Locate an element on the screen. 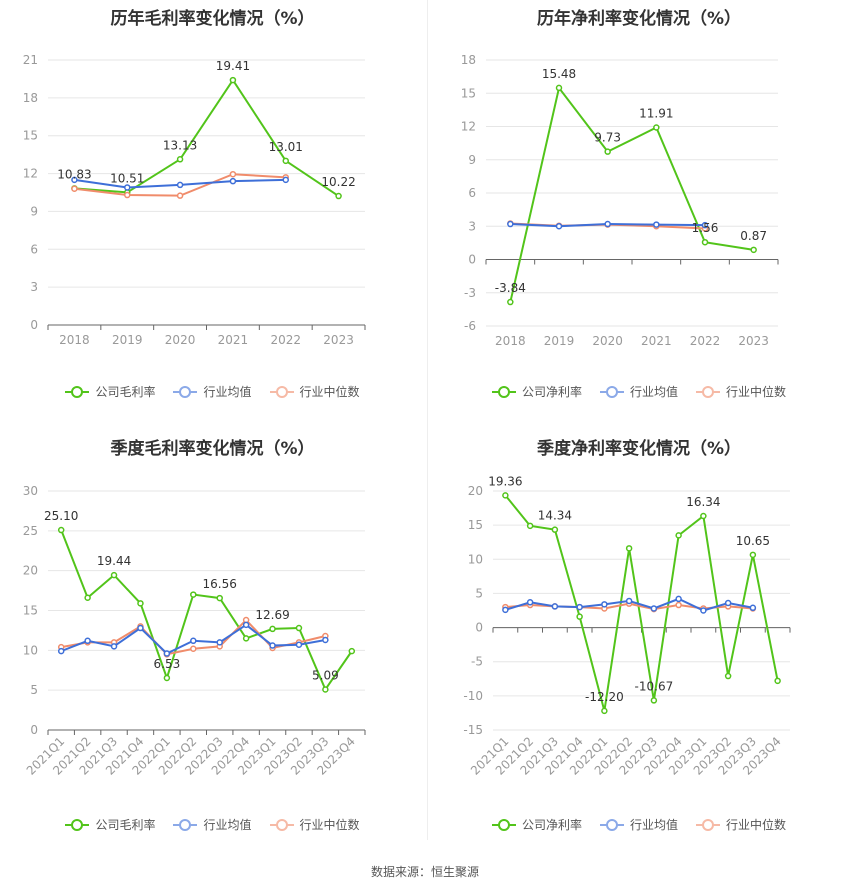 This screenshot has height=890, width=850. chart-legend: 公司净利率 行业均值 行业中位数 is located at coordinates (639, 824).